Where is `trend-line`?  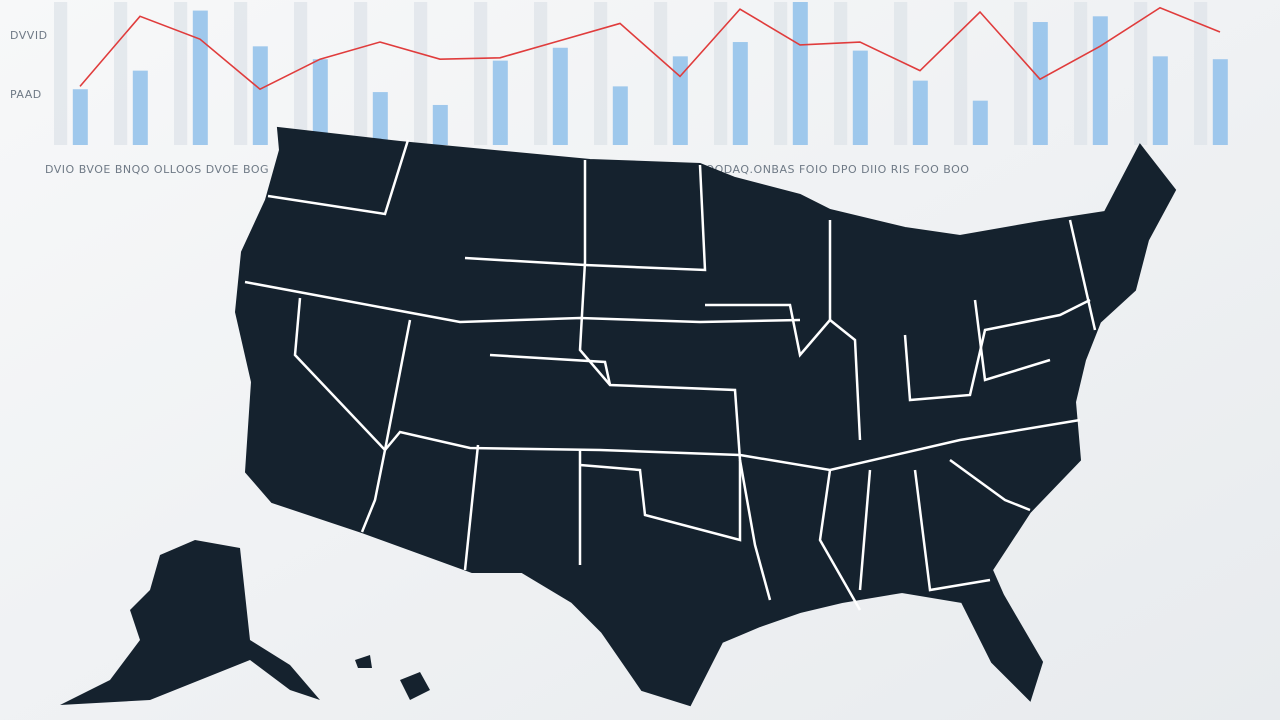 trend-line is located at coordinates (650, 48).